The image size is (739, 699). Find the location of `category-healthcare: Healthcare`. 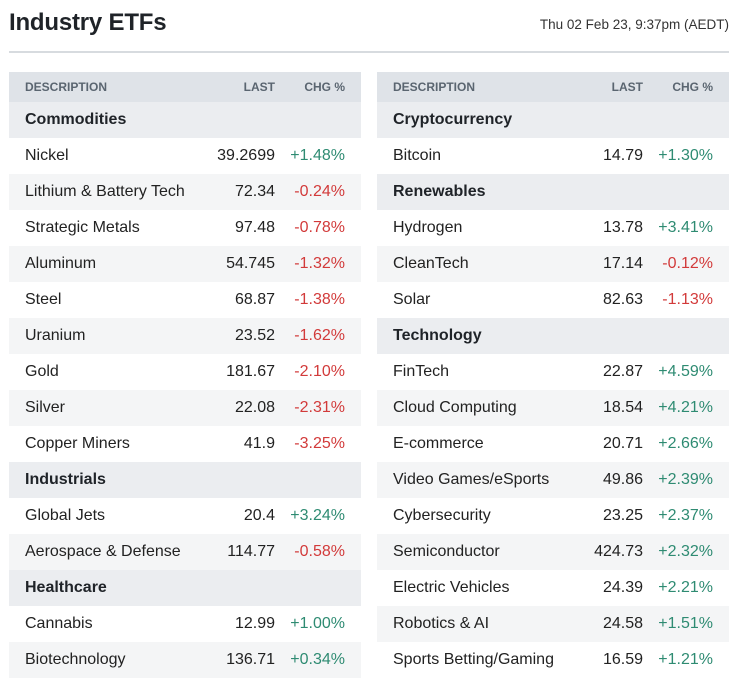

category-healthcare: Healthcare is located at coordinates (185, 588).